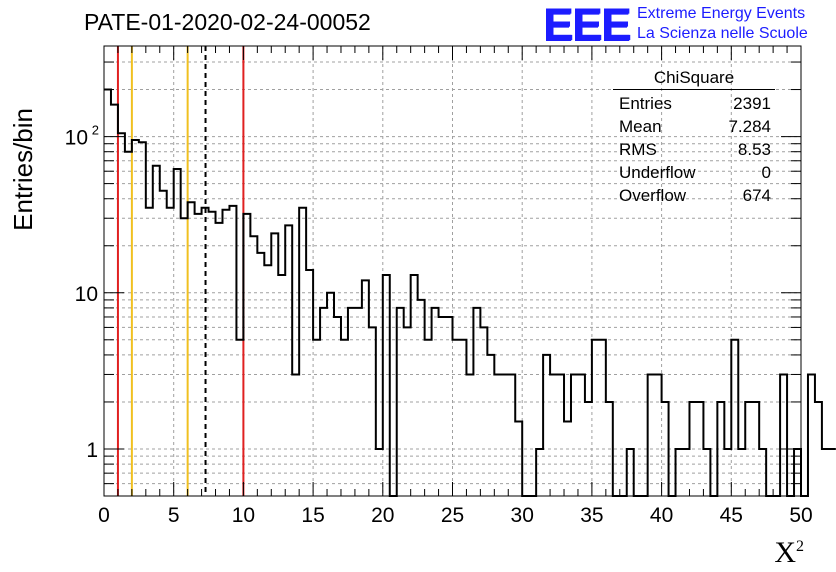 This screenshot has width=836, height=572. Describe the element at coordinates (661, 515) in the screenshot. I see `x-tick-label: 40` at that location.